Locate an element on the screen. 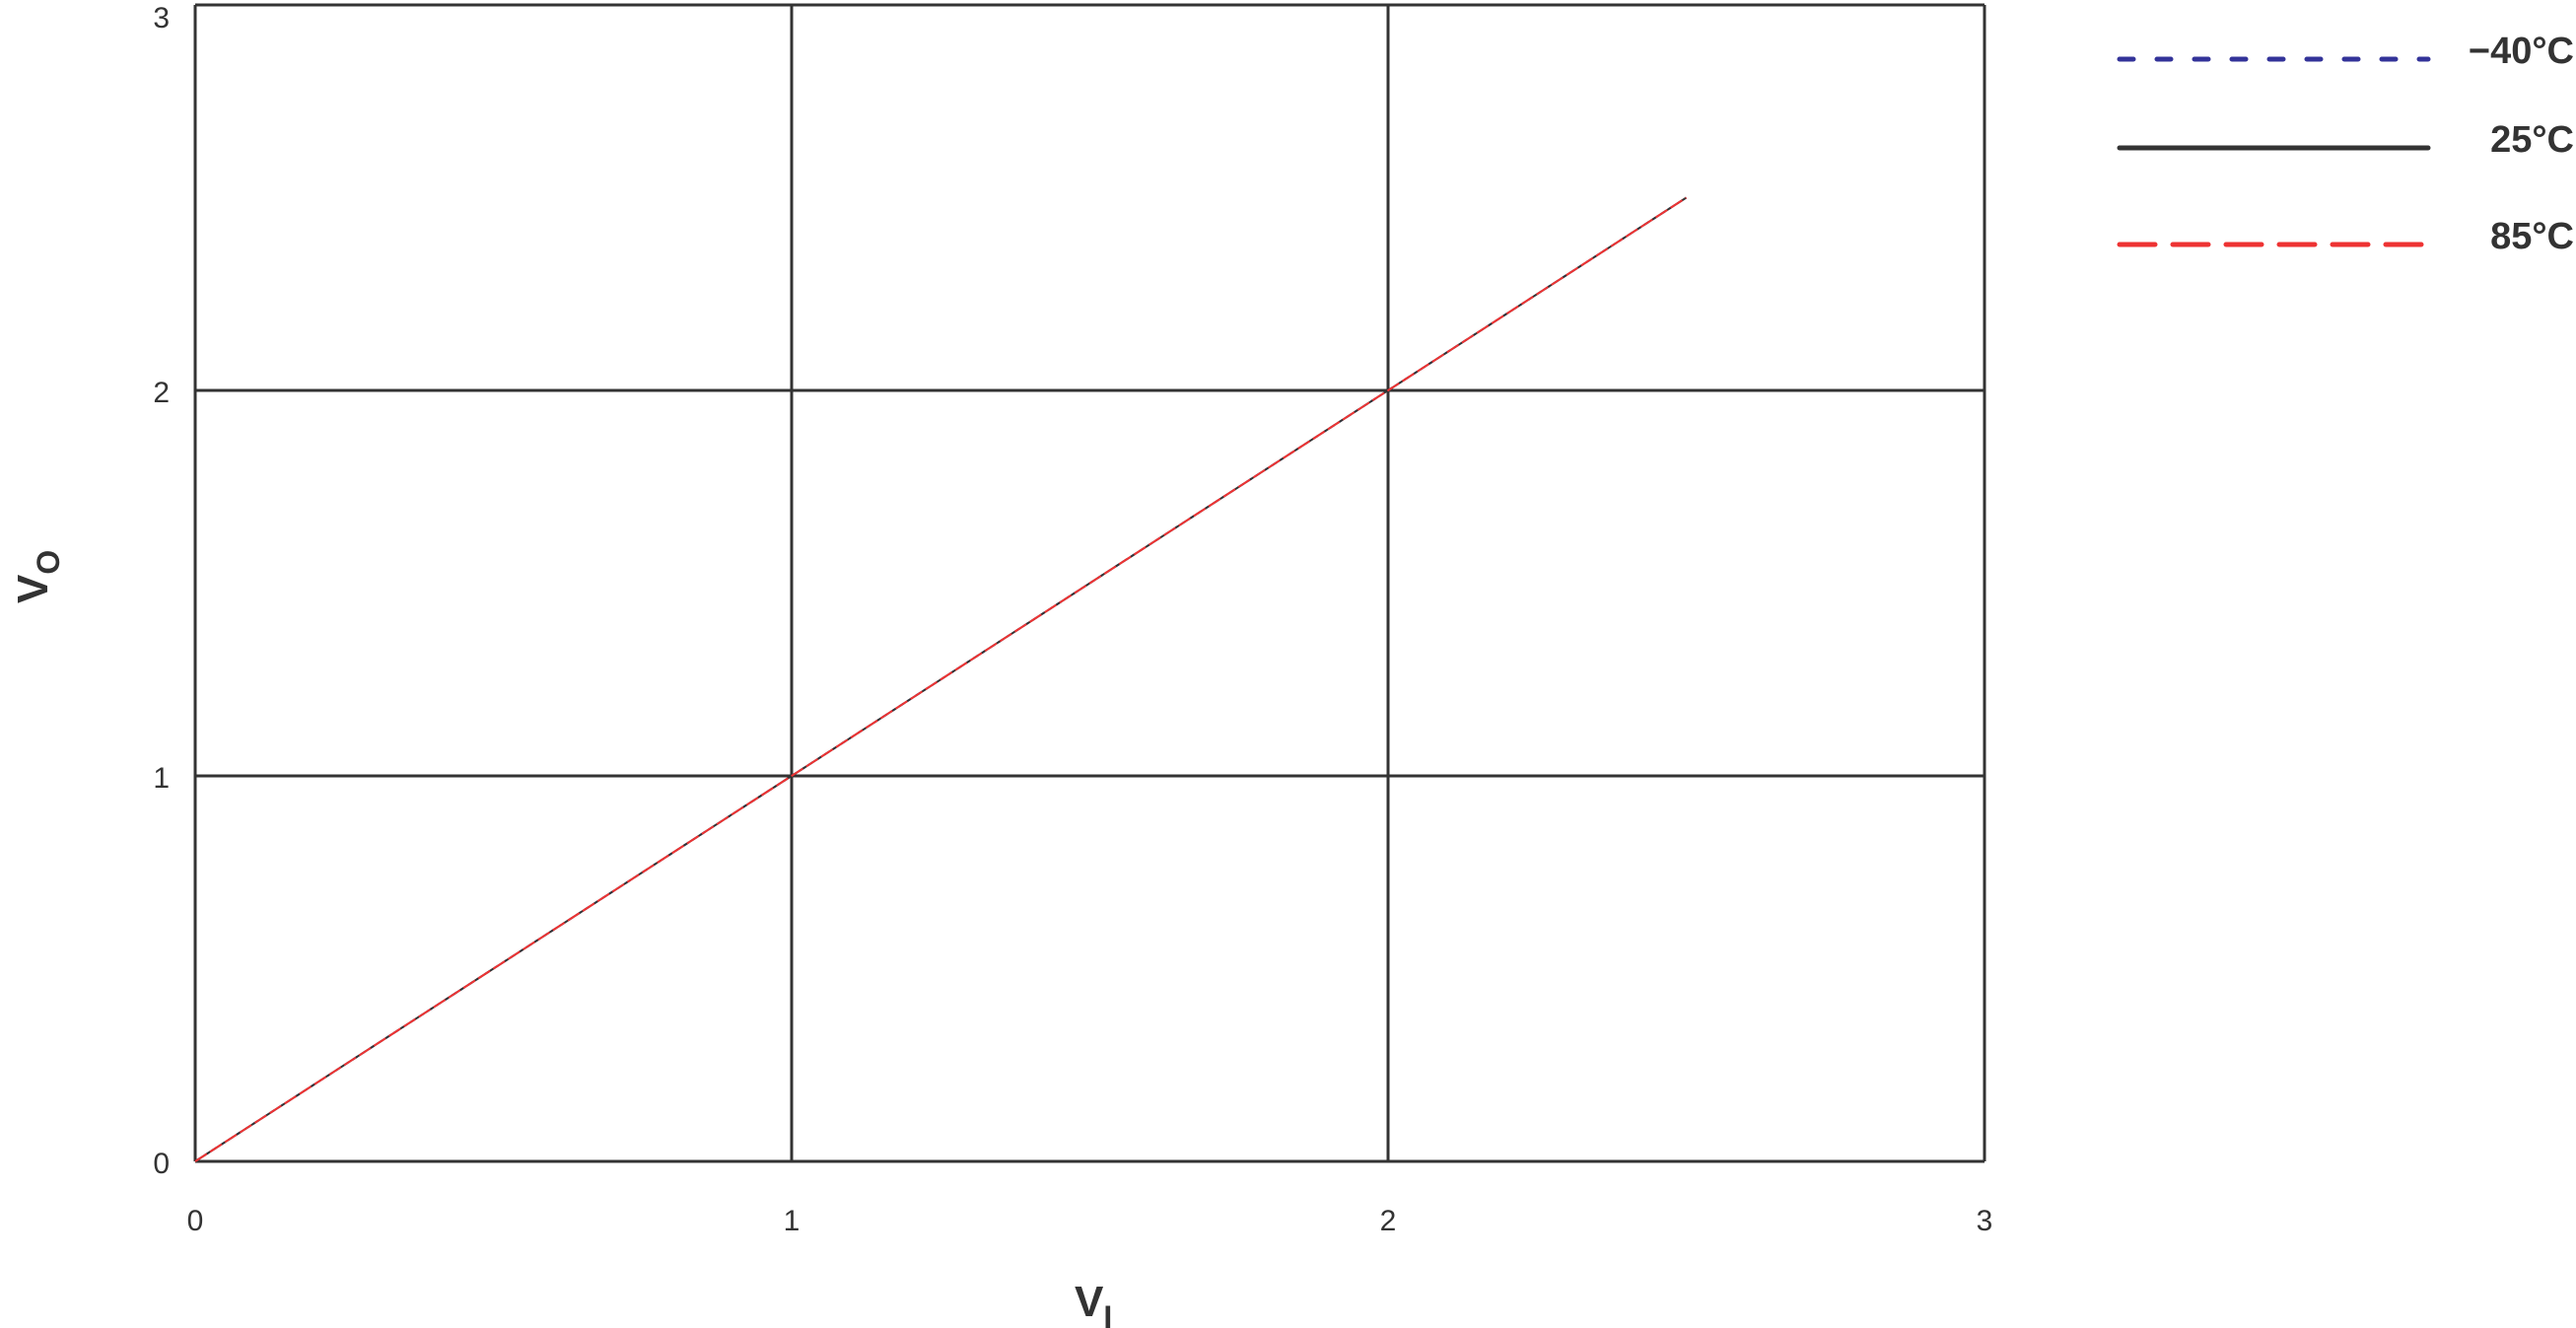 This screenshot has width=2576, height=1328. x-tick-label: 1 is located at coordinates (793, 1221).